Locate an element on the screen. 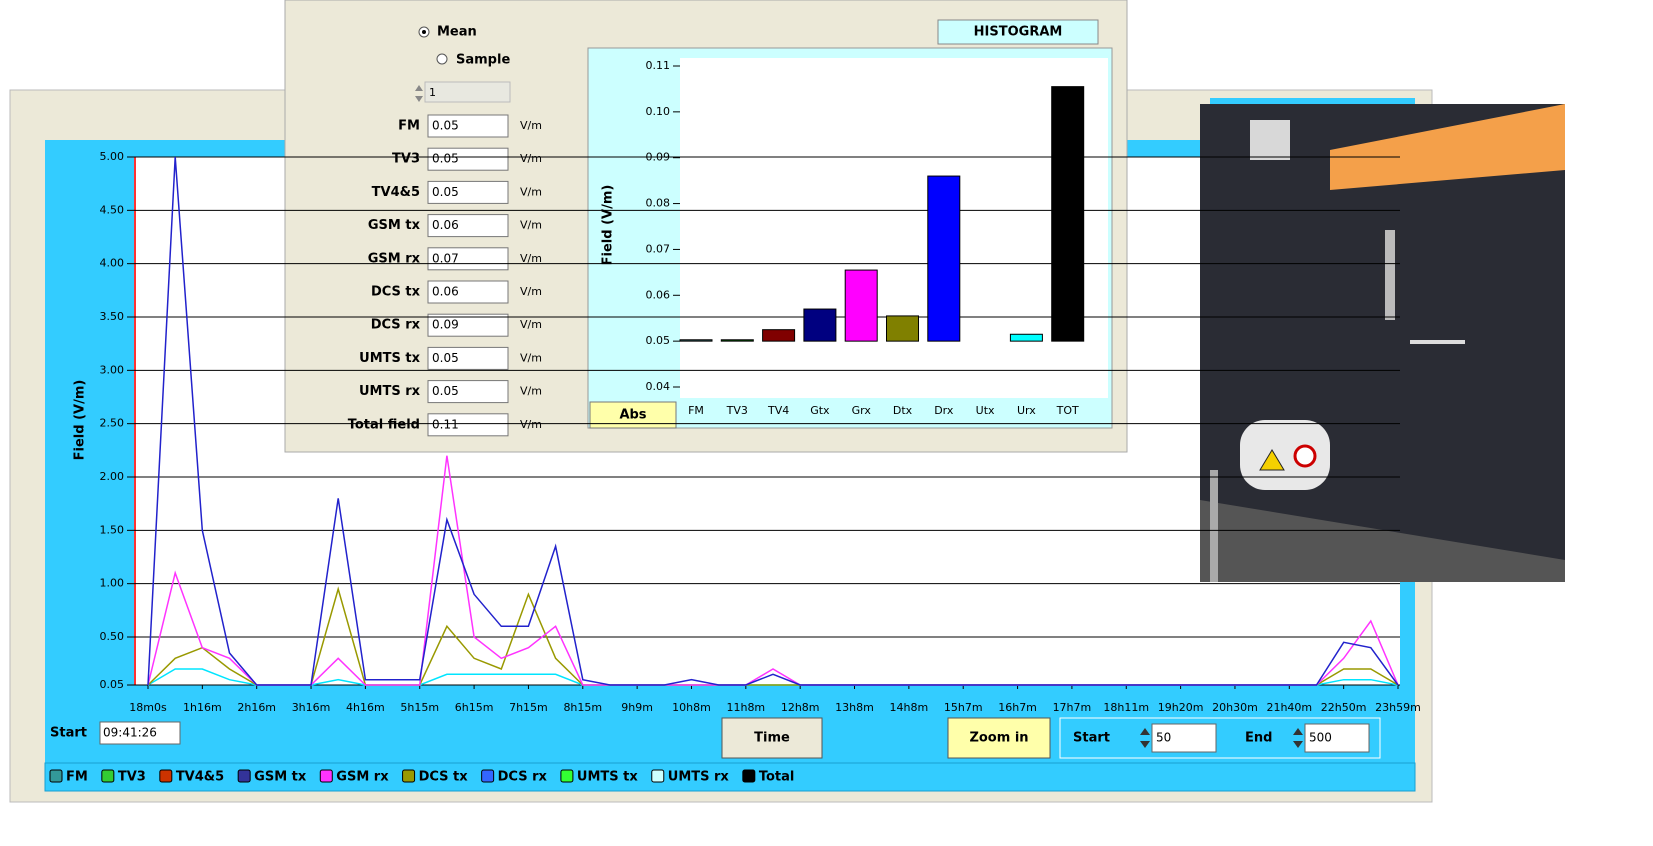  radio-sample is located at coordinates (442, 59).